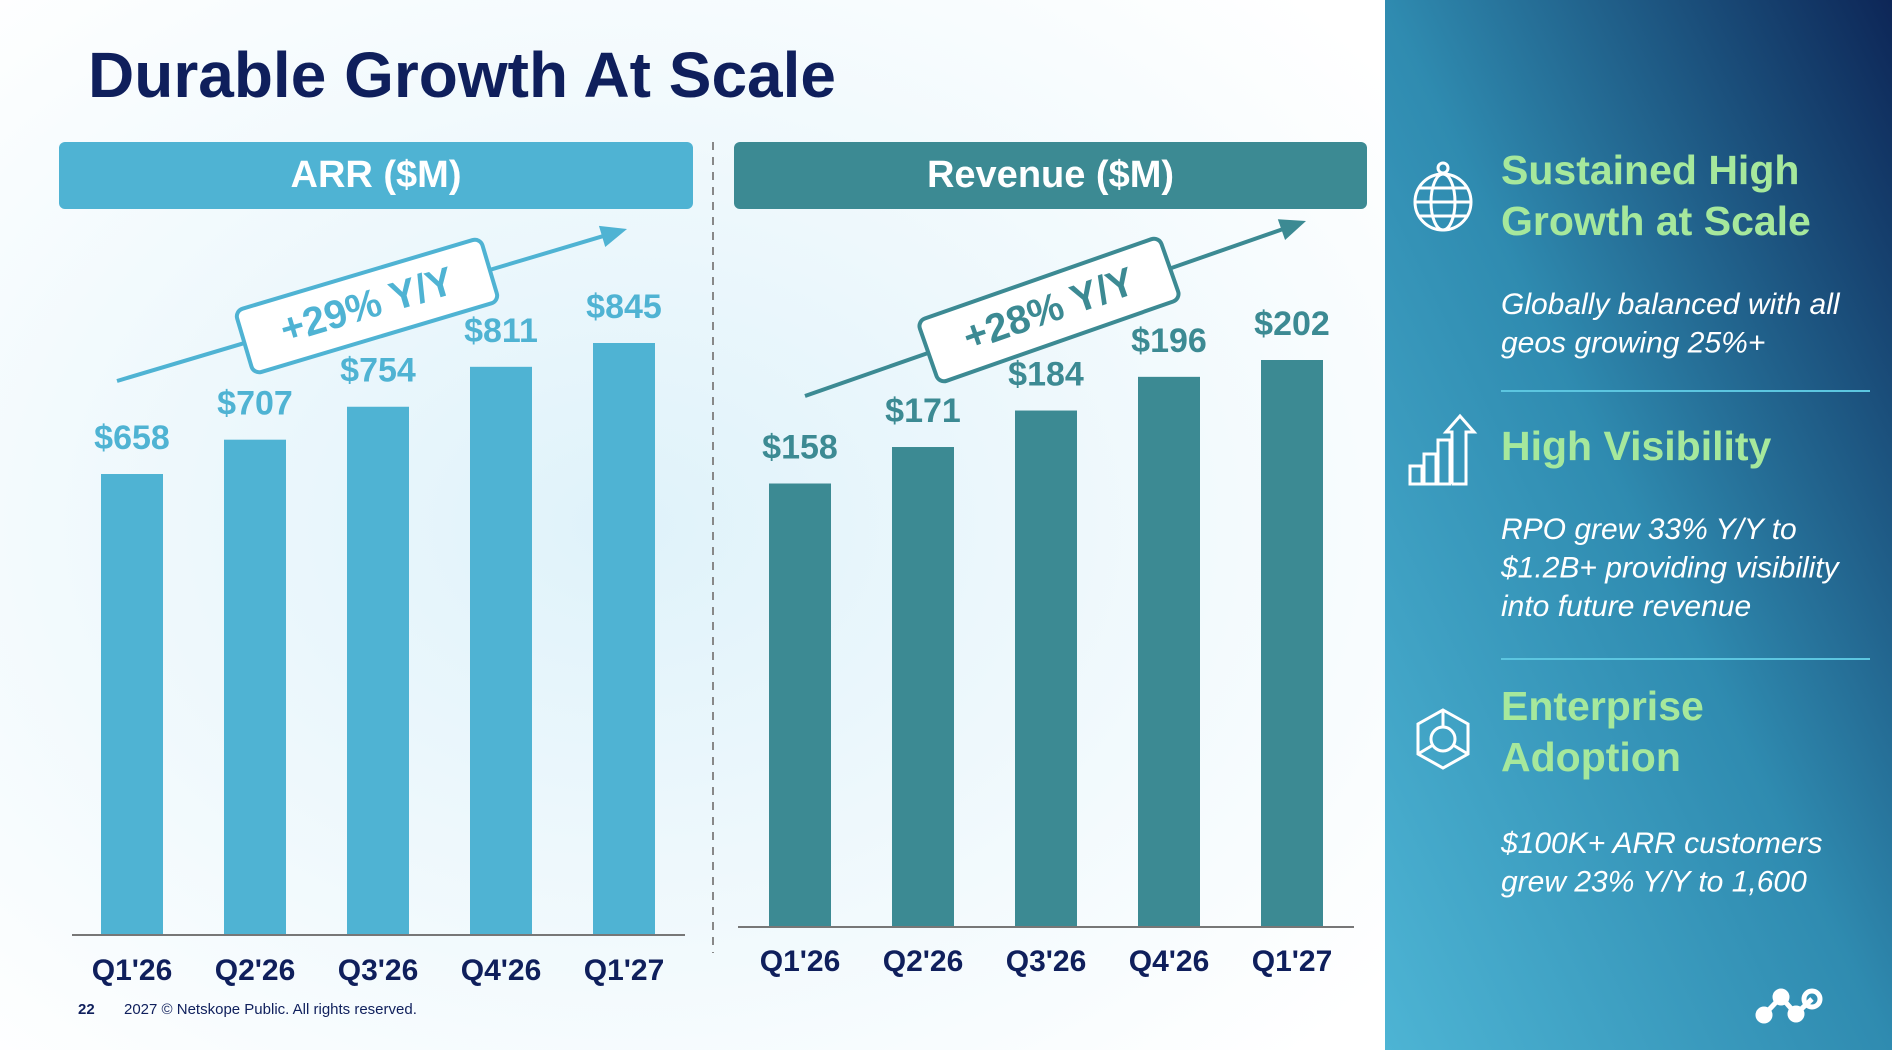 Image resolution: width=1892 pixels, height=1050 pixels. Describe the element at coordinates (1636, 446) in the screenshot. I see `feature-heading: High Visibility` at that location.